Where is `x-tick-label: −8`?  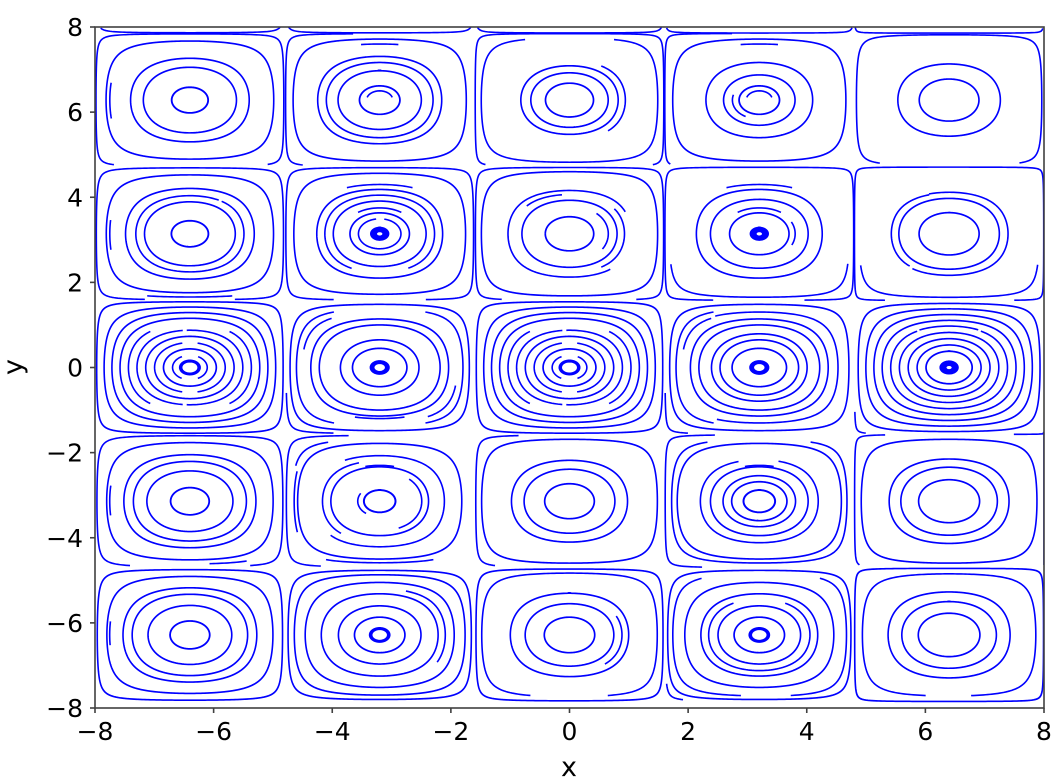 x-tick-label: −8 is located at coordinates (95, 731).